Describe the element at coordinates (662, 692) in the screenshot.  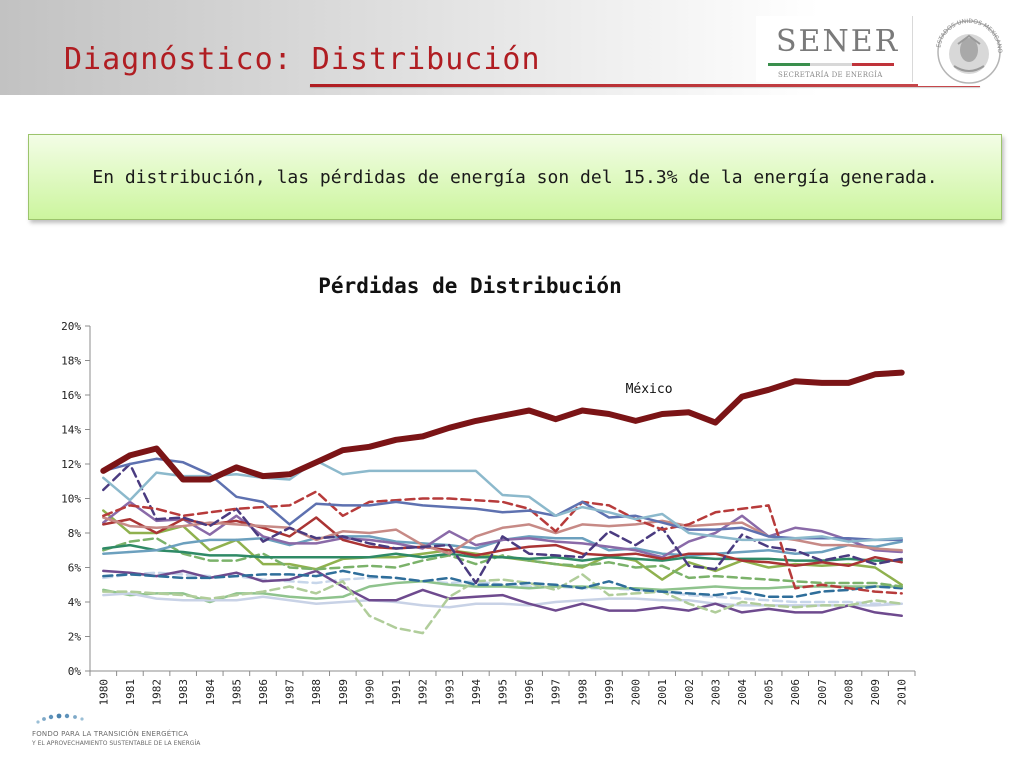
I see `x-tick-label: 2001` at that location.